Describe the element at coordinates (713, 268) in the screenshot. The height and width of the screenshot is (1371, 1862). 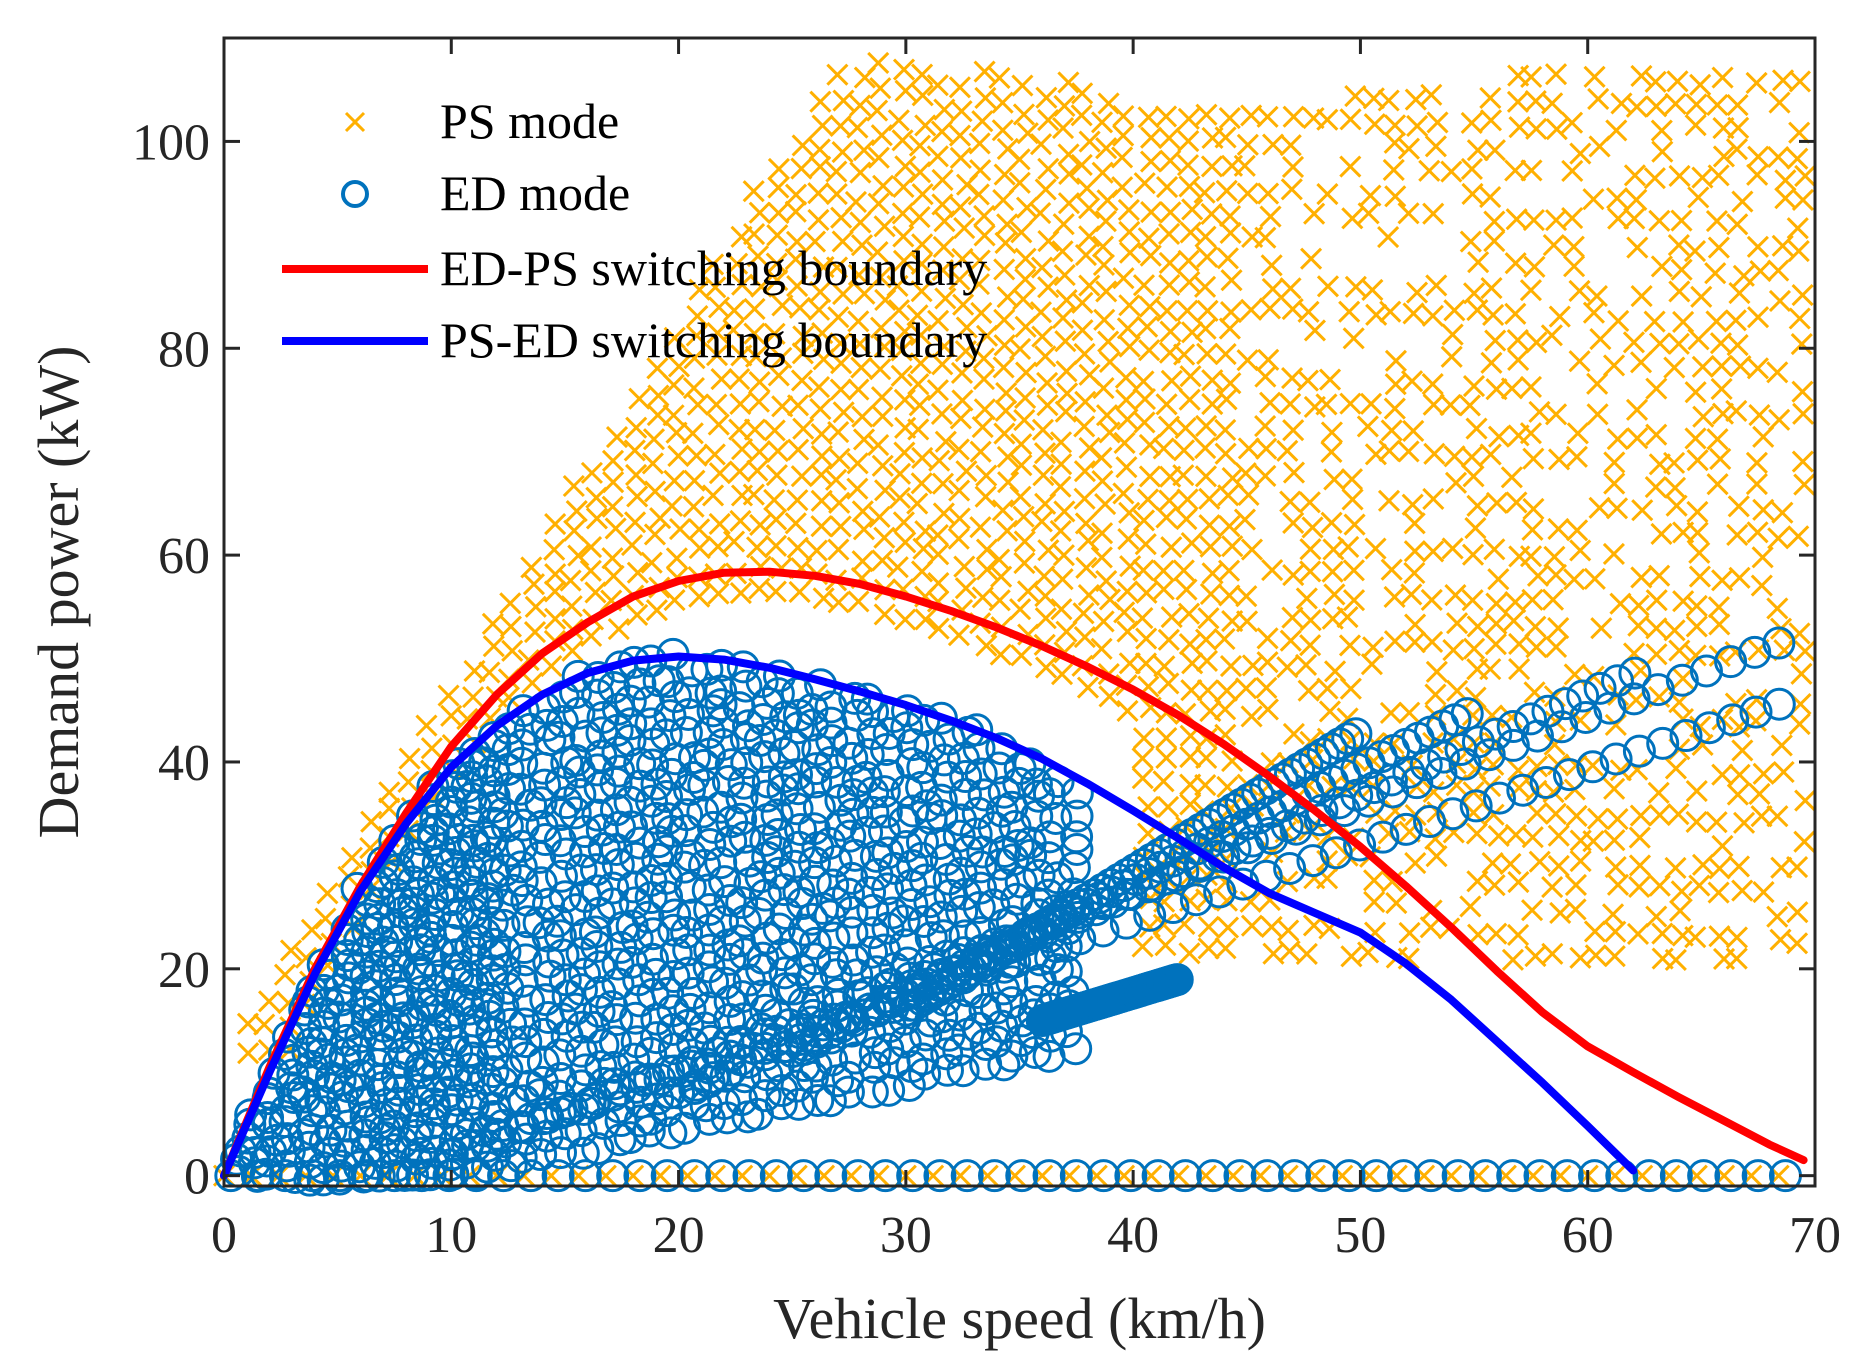
I see `legend-label-ed-ps-boundary: ED-PS switching boundary` at that location.